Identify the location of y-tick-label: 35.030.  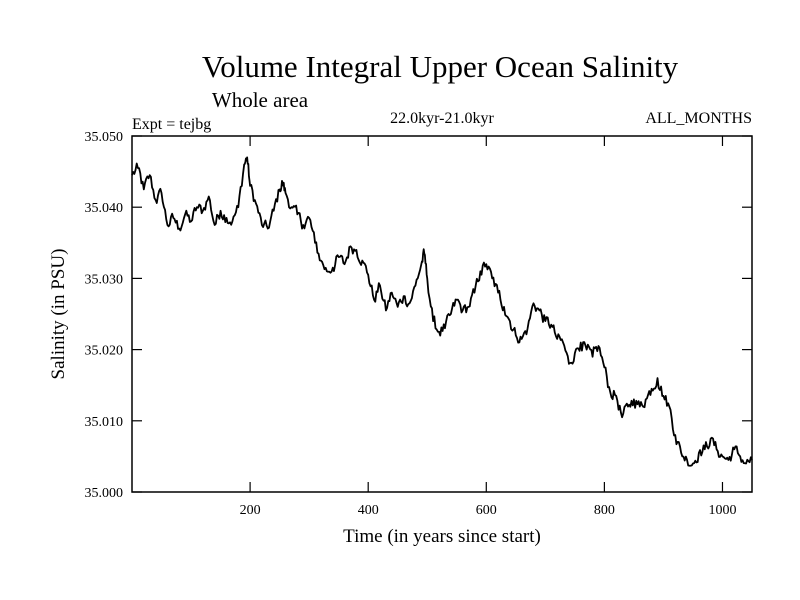
(104, 279).